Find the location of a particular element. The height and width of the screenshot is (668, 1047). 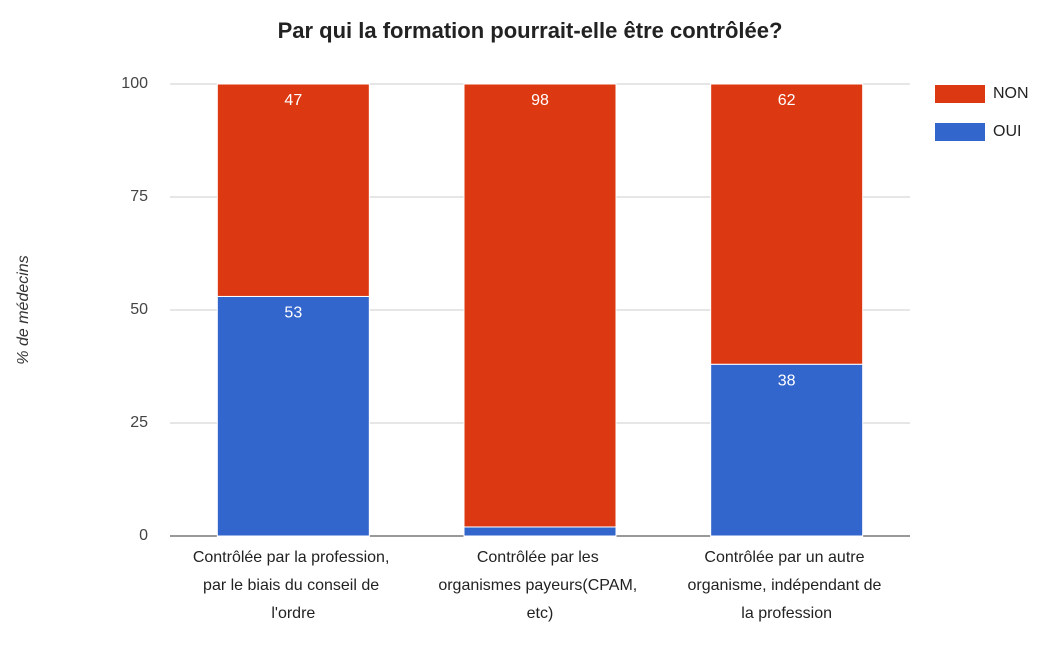

value-label: 53 is located at coordinates (293, 313).